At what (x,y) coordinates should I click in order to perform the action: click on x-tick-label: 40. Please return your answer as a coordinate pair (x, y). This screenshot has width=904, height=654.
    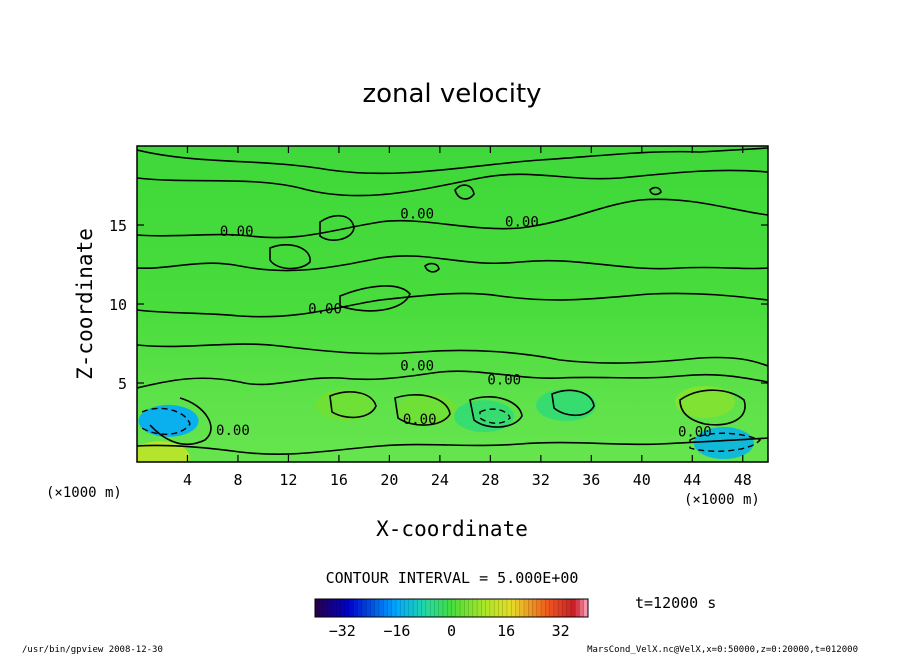
    Looking at the image, I should click on (642, 480).